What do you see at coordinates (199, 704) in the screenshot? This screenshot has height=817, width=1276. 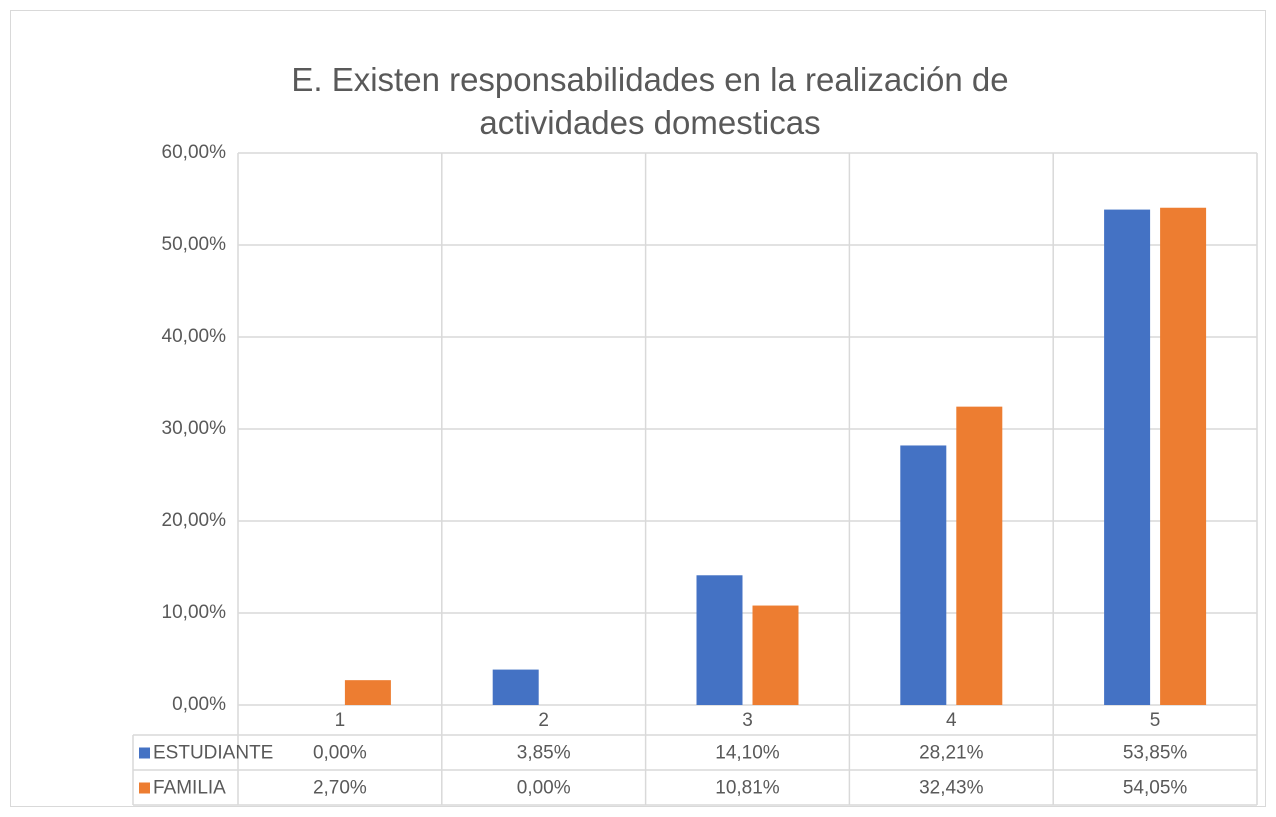 I see `y-tick-label: 0,00%` at bounding box center [199, 704].